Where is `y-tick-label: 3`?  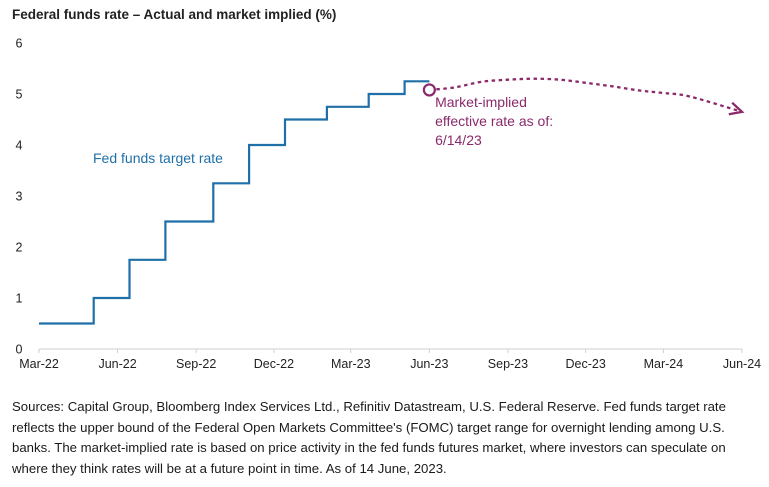 y-tick-label: 3 is located at coordinates (19, 197).